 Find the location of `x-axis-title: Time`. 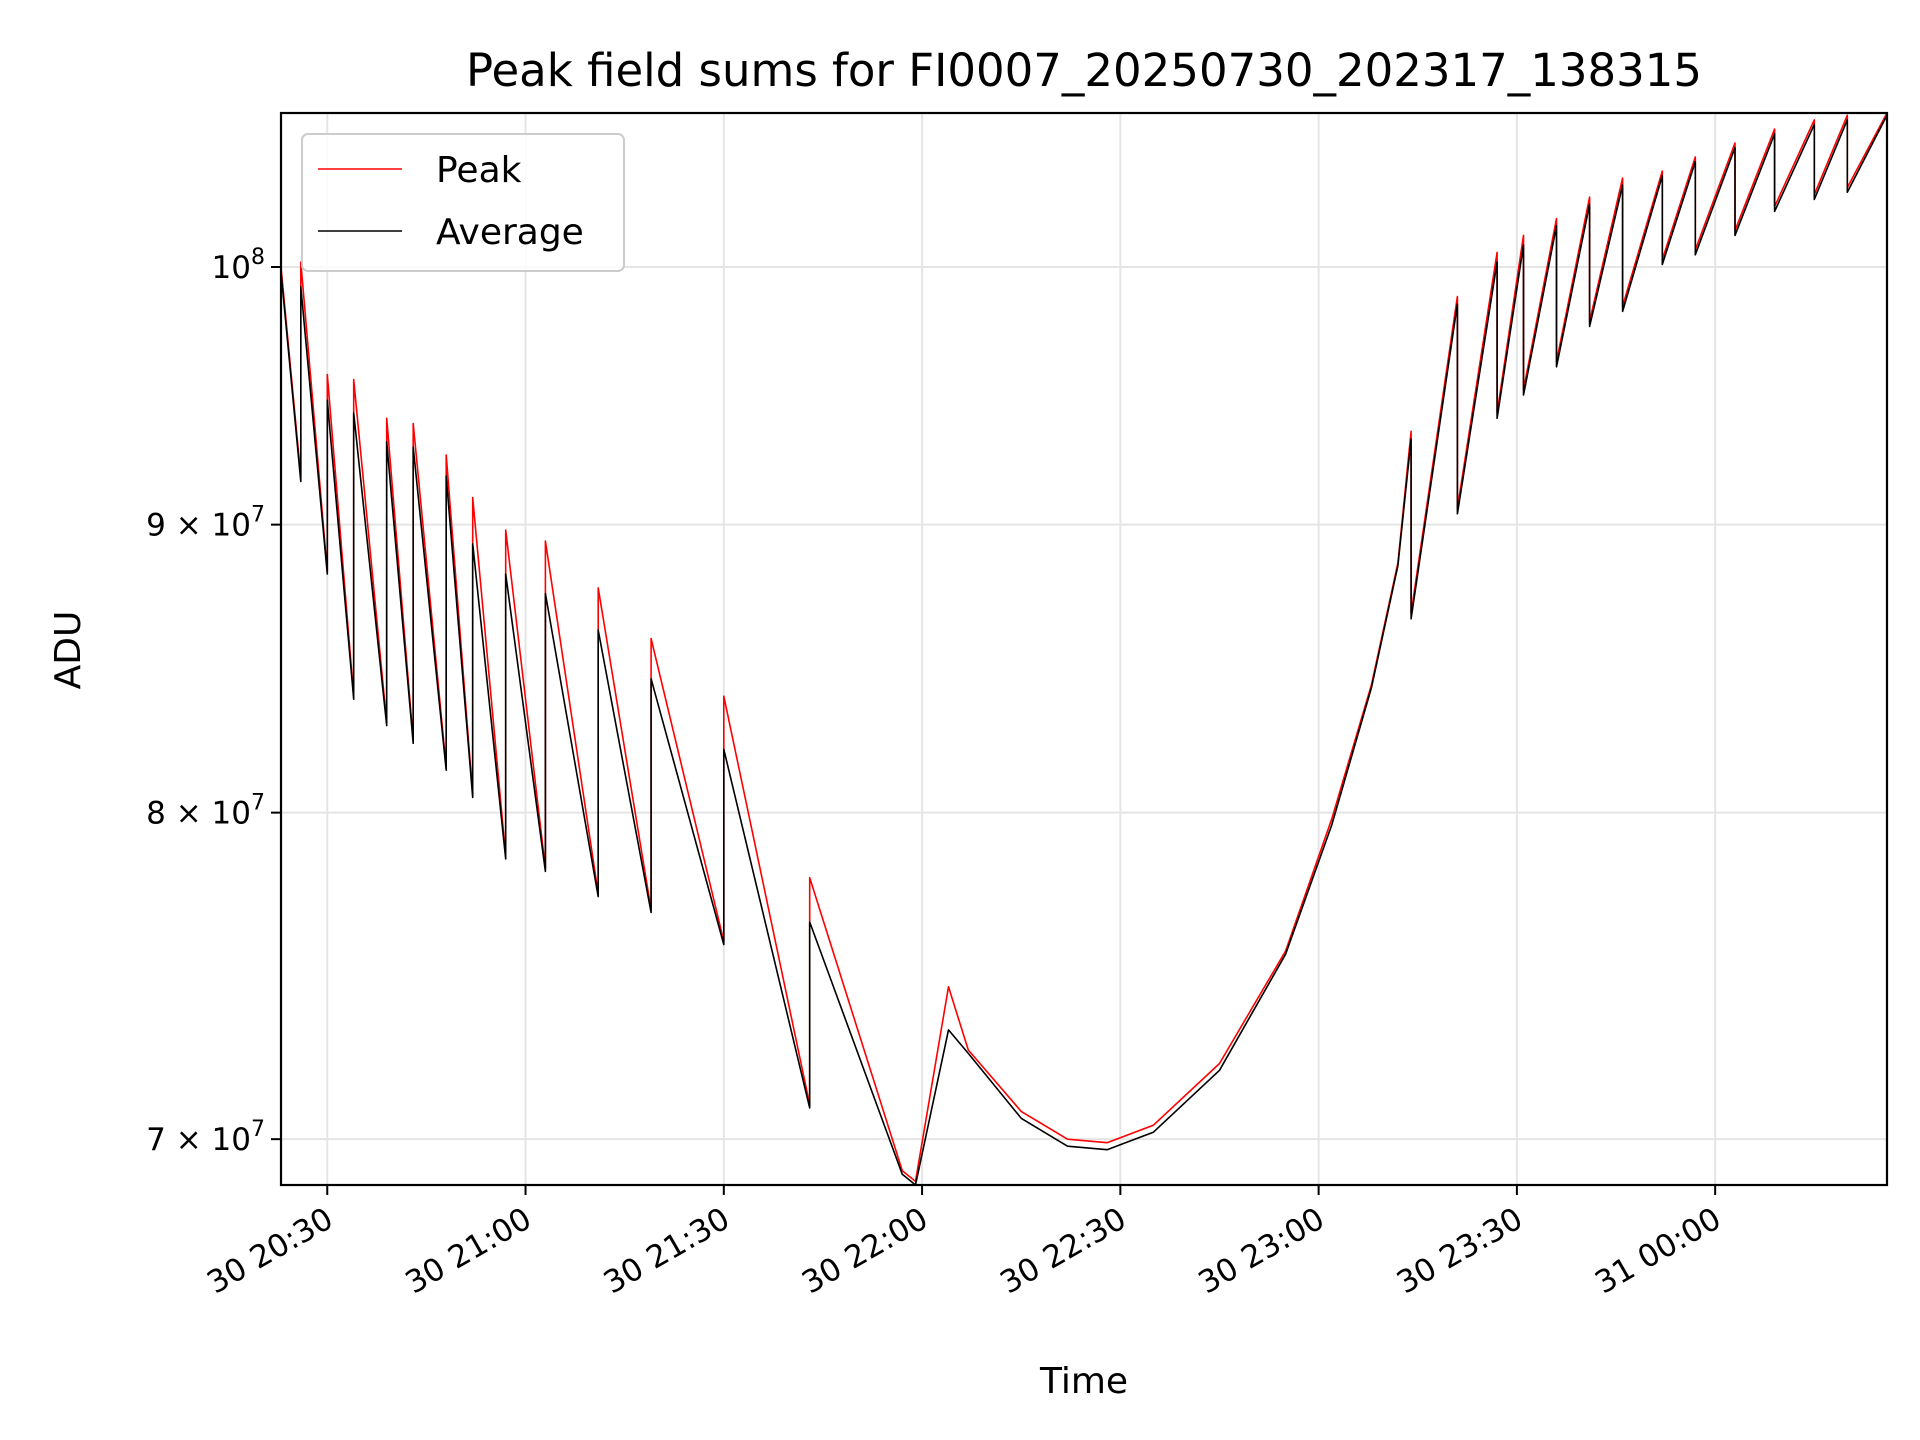

x-axis-title: Time is located at coordinates (1083, 1381).